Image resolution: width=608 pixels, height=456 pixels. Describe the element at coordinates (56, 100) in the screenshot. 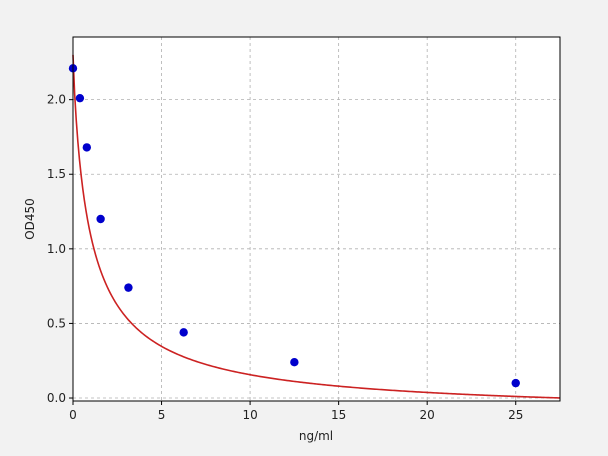

I see `y-tick-label: 2.0` at that location.